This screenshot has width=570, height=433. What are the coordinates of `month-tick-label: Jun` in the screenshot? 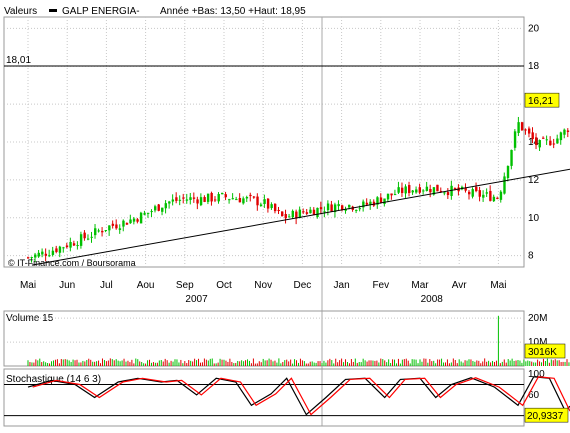 It's located at (67, 285).